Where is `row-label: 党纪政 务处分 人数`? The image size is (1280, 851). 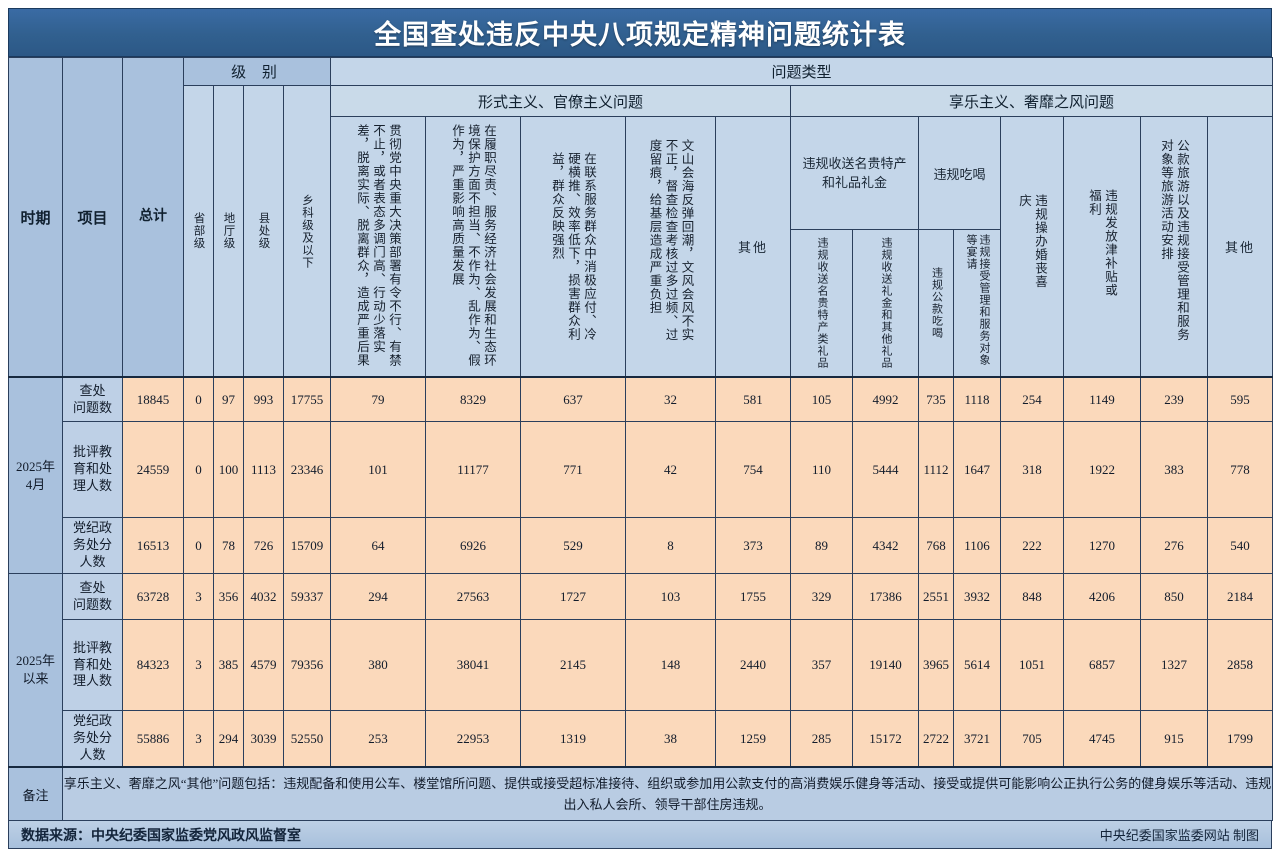 row-label: 党纪政 务处分 人数 is located at coordinates (92, 545).